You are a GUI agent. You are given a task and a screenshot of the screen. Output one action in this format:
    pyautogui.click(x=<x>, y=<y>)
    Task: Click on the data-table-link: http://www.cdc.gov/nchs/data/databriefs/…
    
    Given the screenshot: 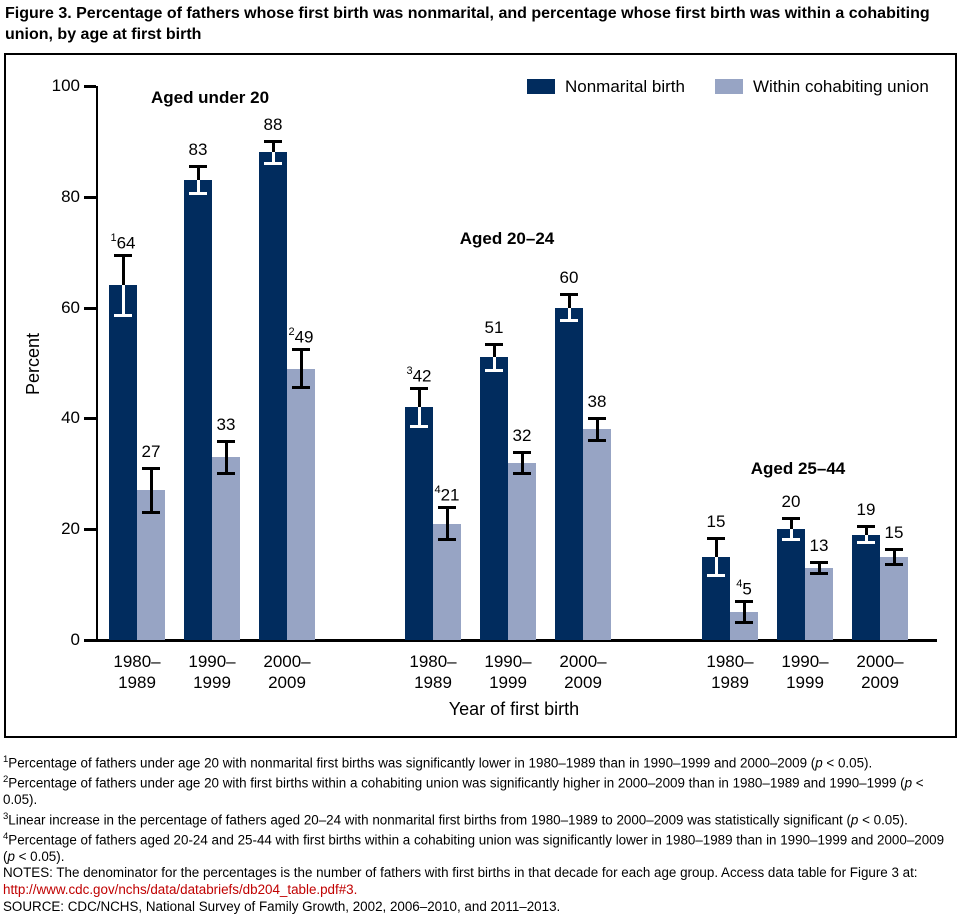 What is the action you would take?
    pyautogui.click(x=180, y=890)
    